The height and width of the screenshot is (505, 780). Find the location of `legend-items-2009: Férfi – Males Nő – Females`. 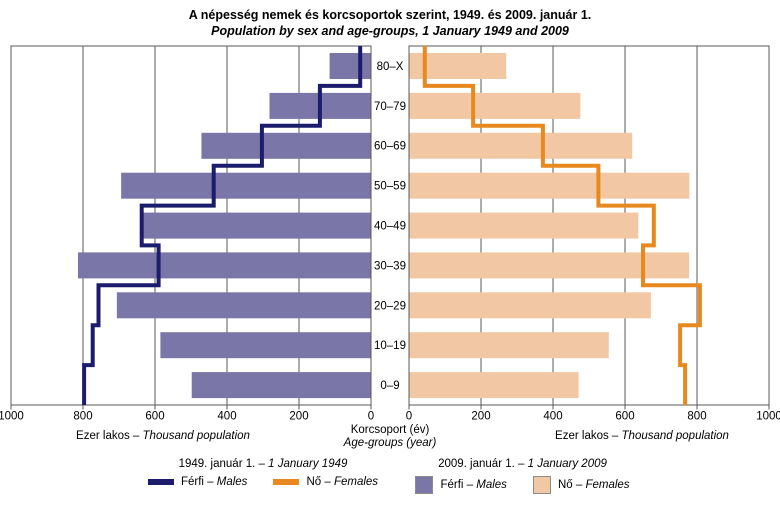

legend-items-2009: Férfi – Males Nő – Females is located at coordinates (522, 485).